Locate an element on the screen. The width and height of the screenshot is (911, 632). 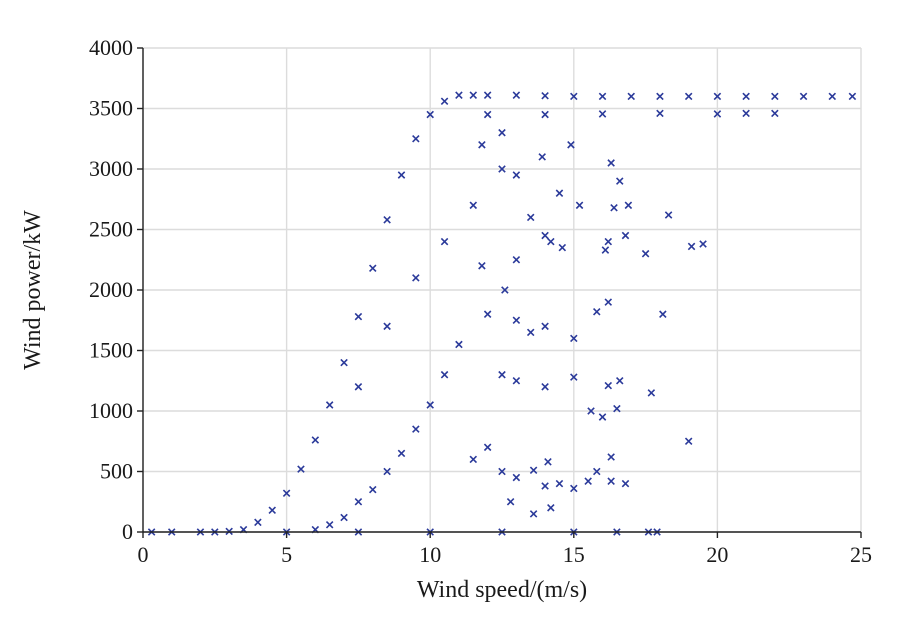
y-tick-label: 2000 is located at coordinates (111, 289).